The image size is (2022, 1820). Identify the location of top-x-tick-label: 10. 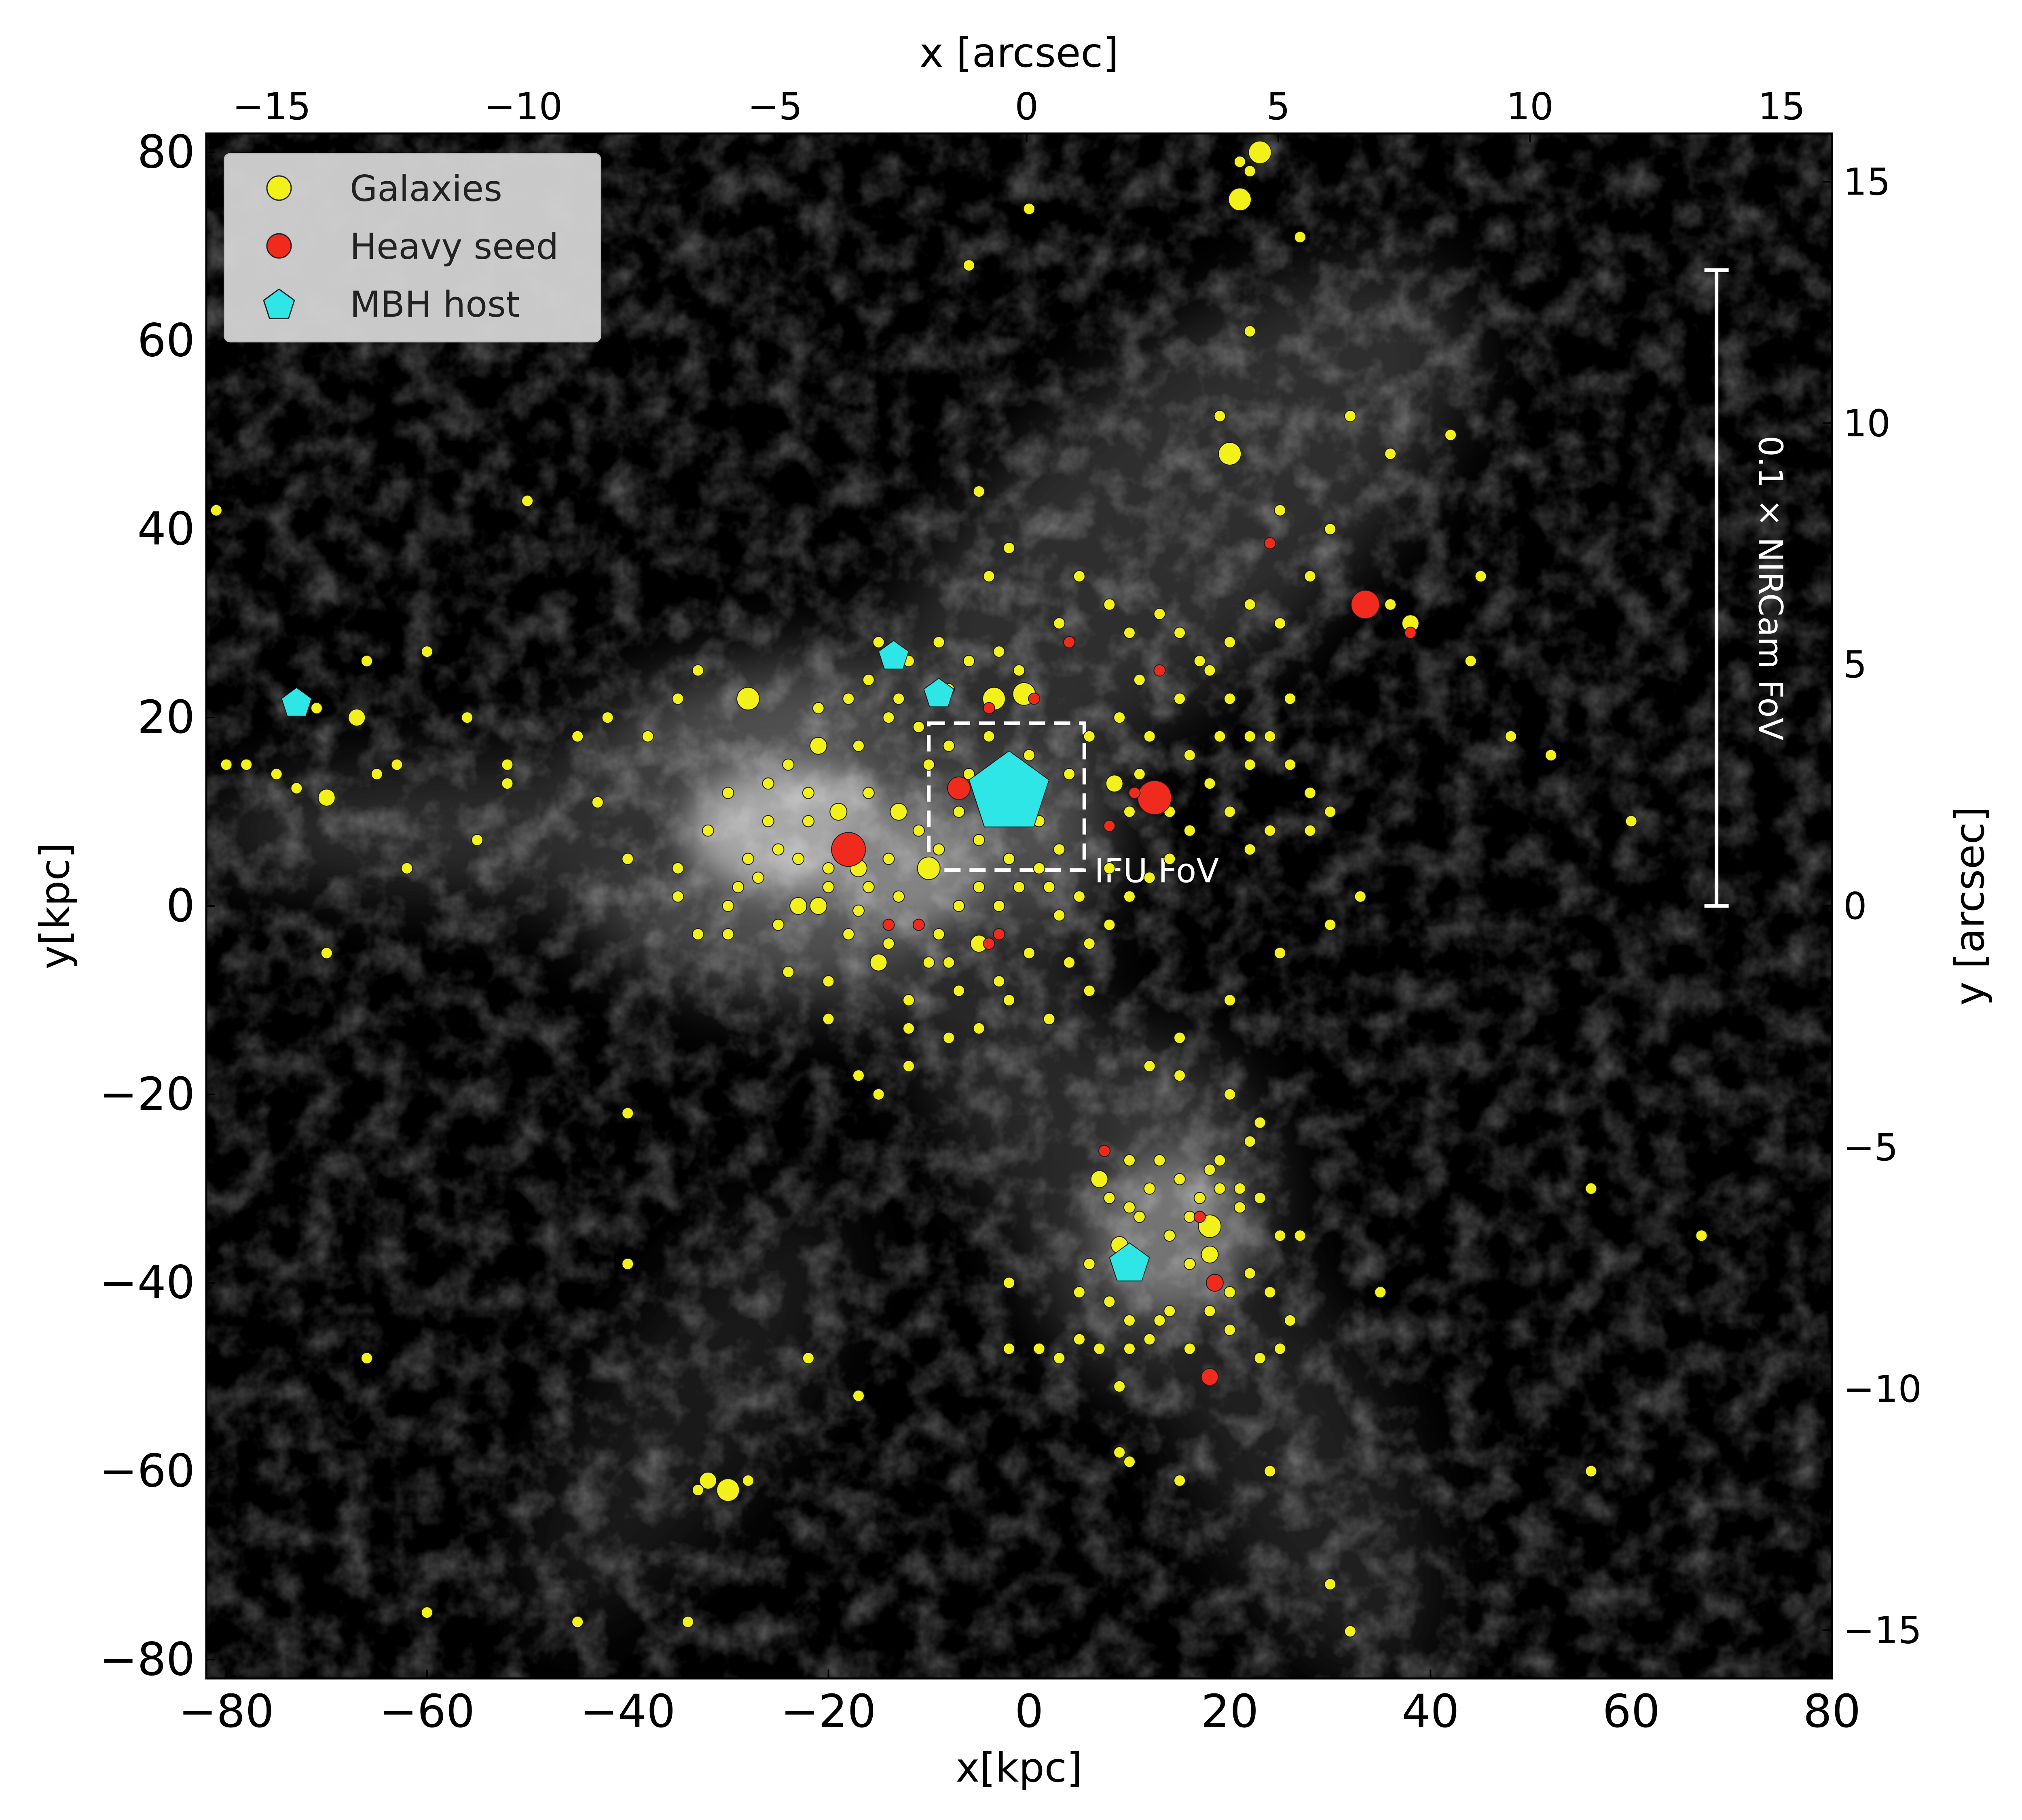
(1530, 106).